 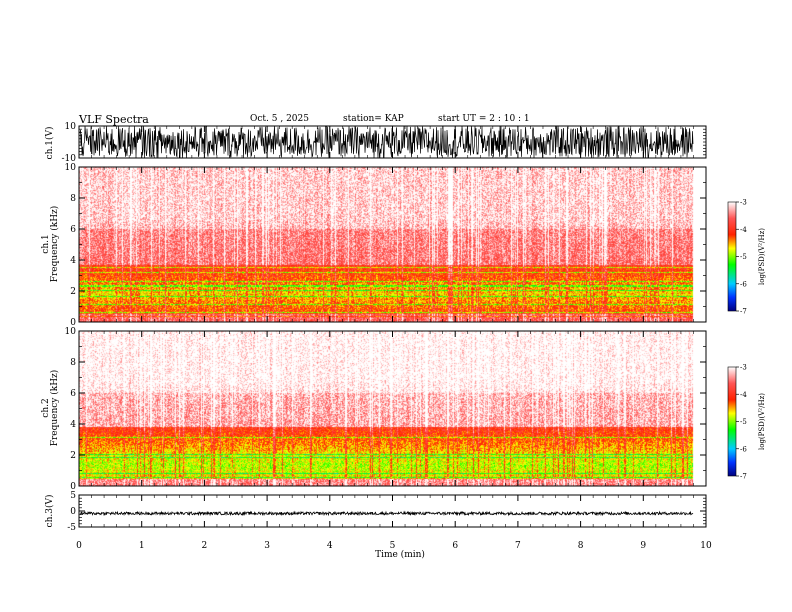 What do you see at coordinates (73, 230) in the screenshot?
I see `ch1-spectrogram-ytick-label: 6` at bounding box center [73, 230].